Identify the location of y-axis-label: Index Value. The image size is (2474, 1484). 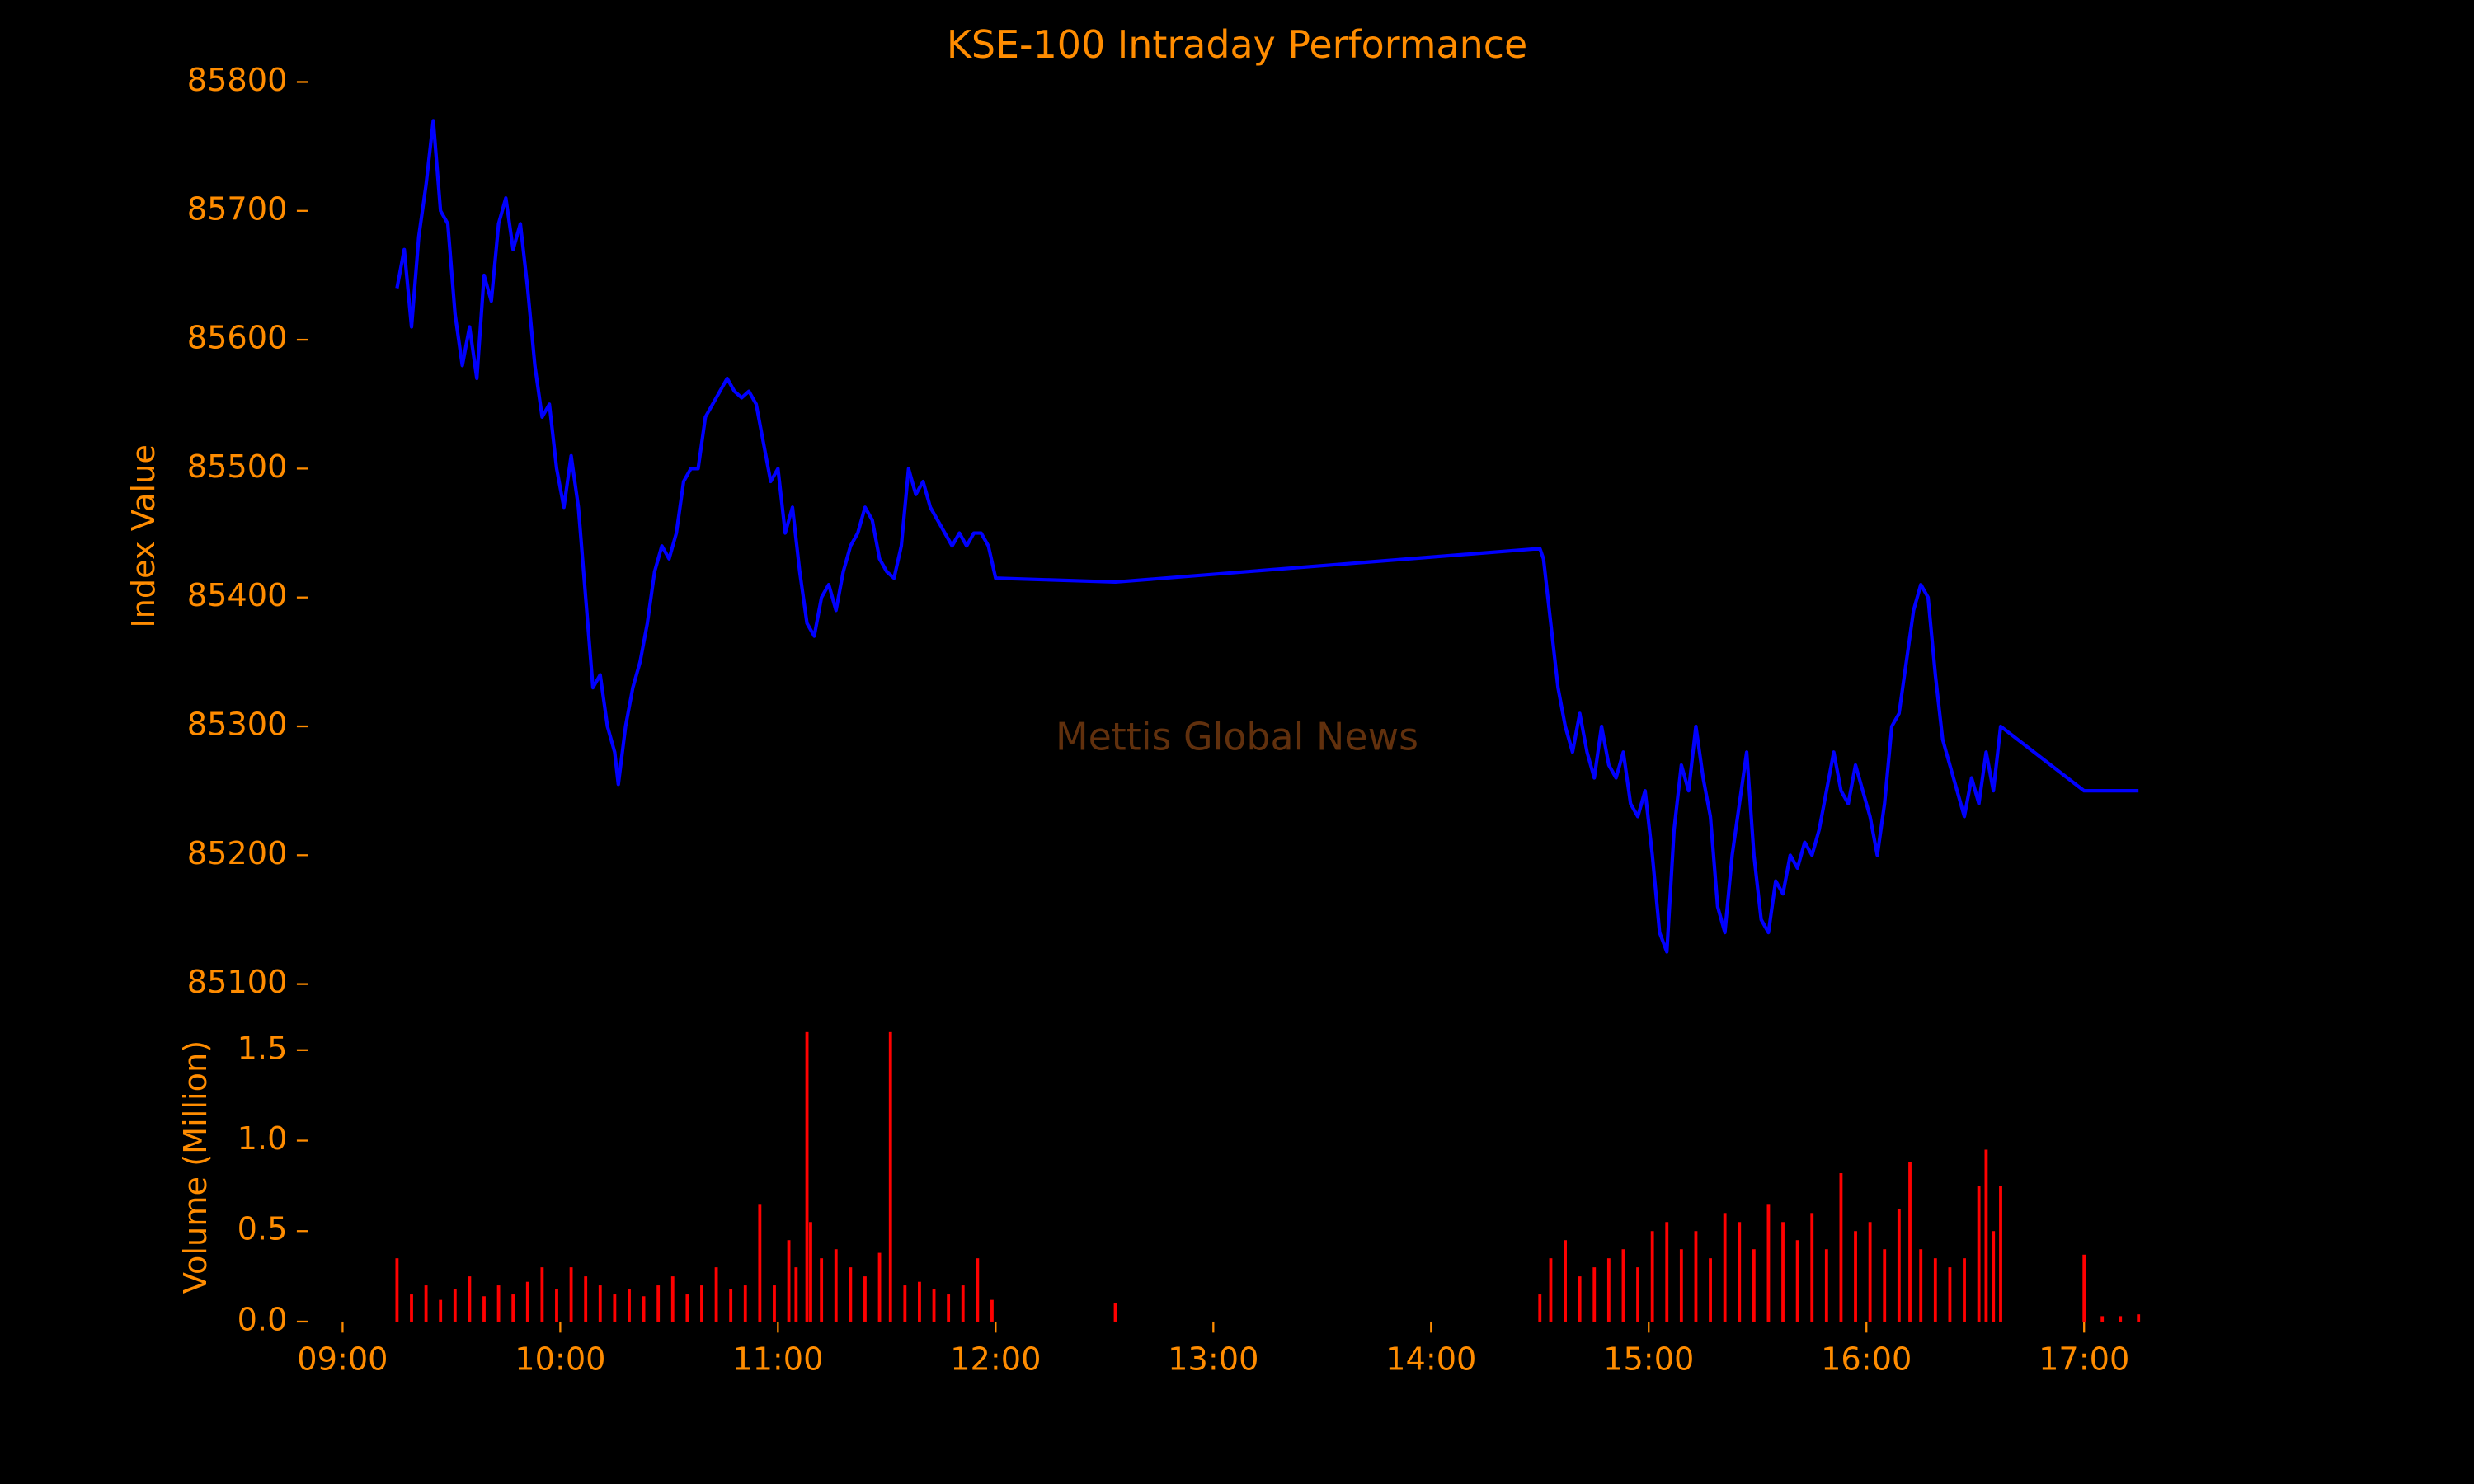
(143, 536).